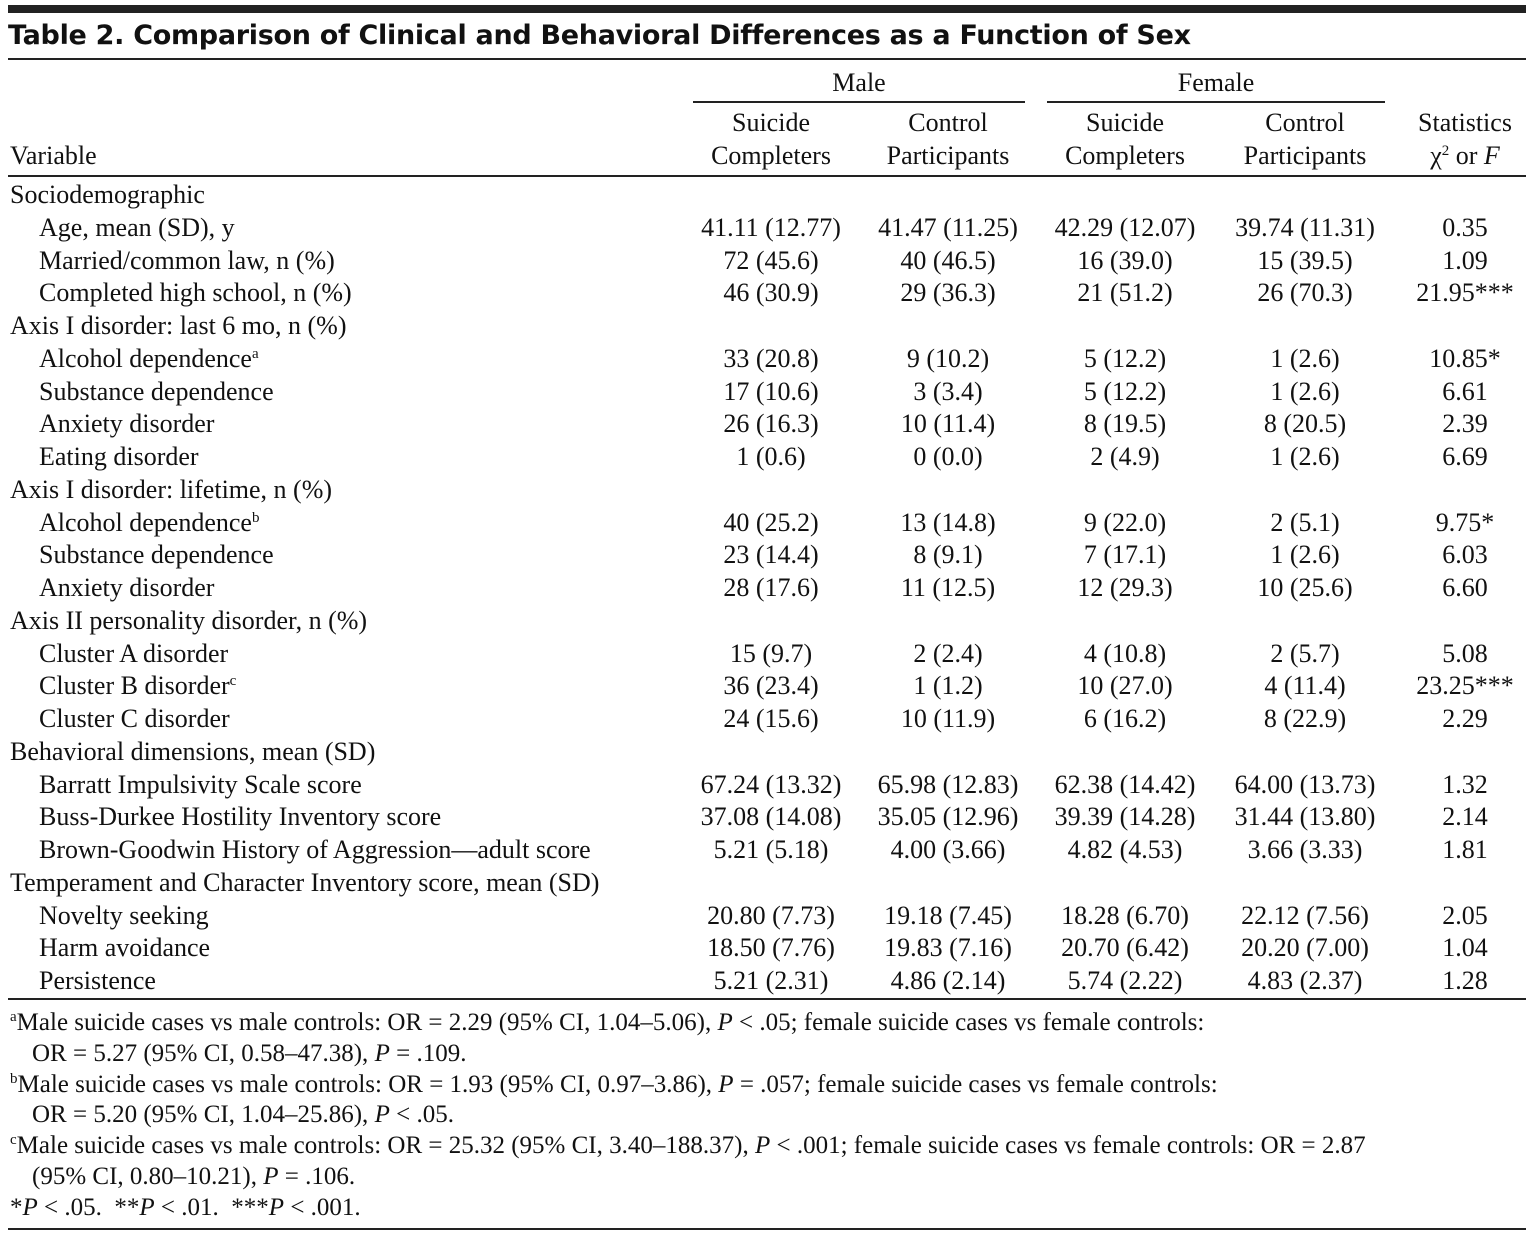  I want to click on rule, so click(767, 999).